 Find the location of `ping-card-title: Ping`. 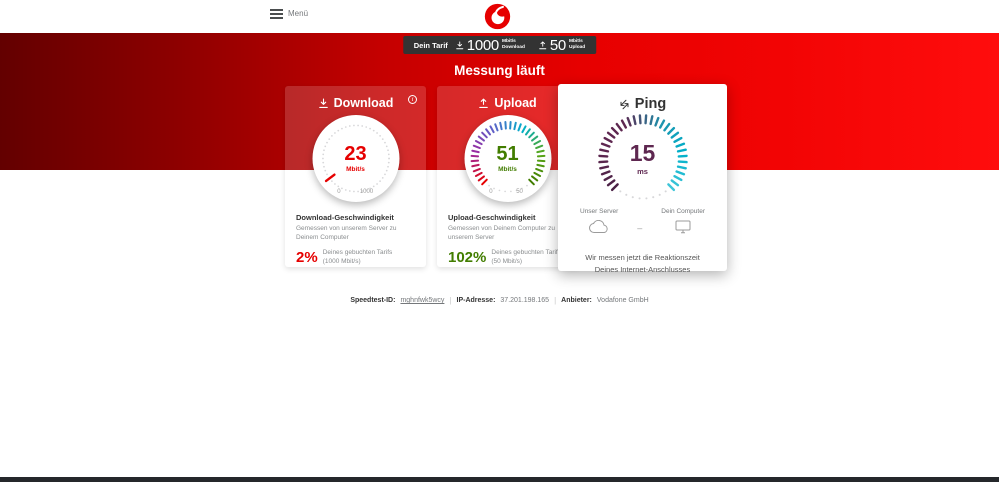

ping-card-title: Ping is located at coordinates (650, 104).